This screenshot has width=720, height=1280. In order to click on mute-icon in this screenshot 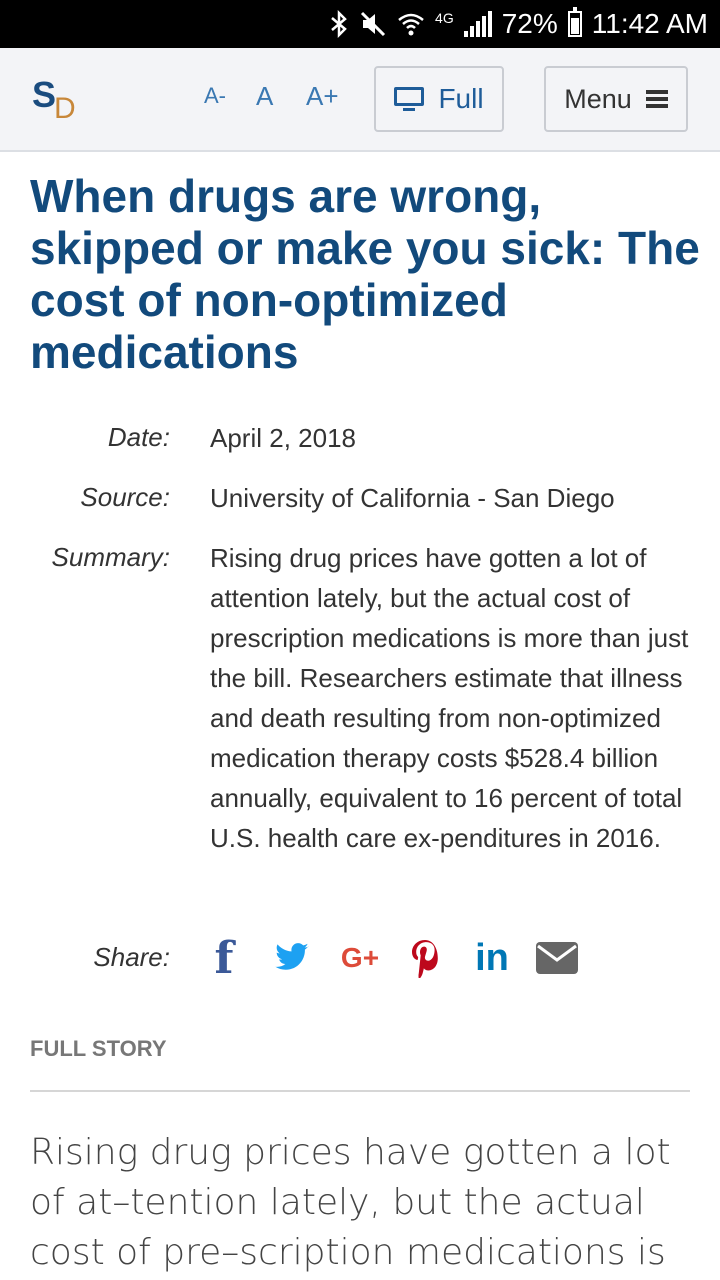, I will do `click(373, 24)`.